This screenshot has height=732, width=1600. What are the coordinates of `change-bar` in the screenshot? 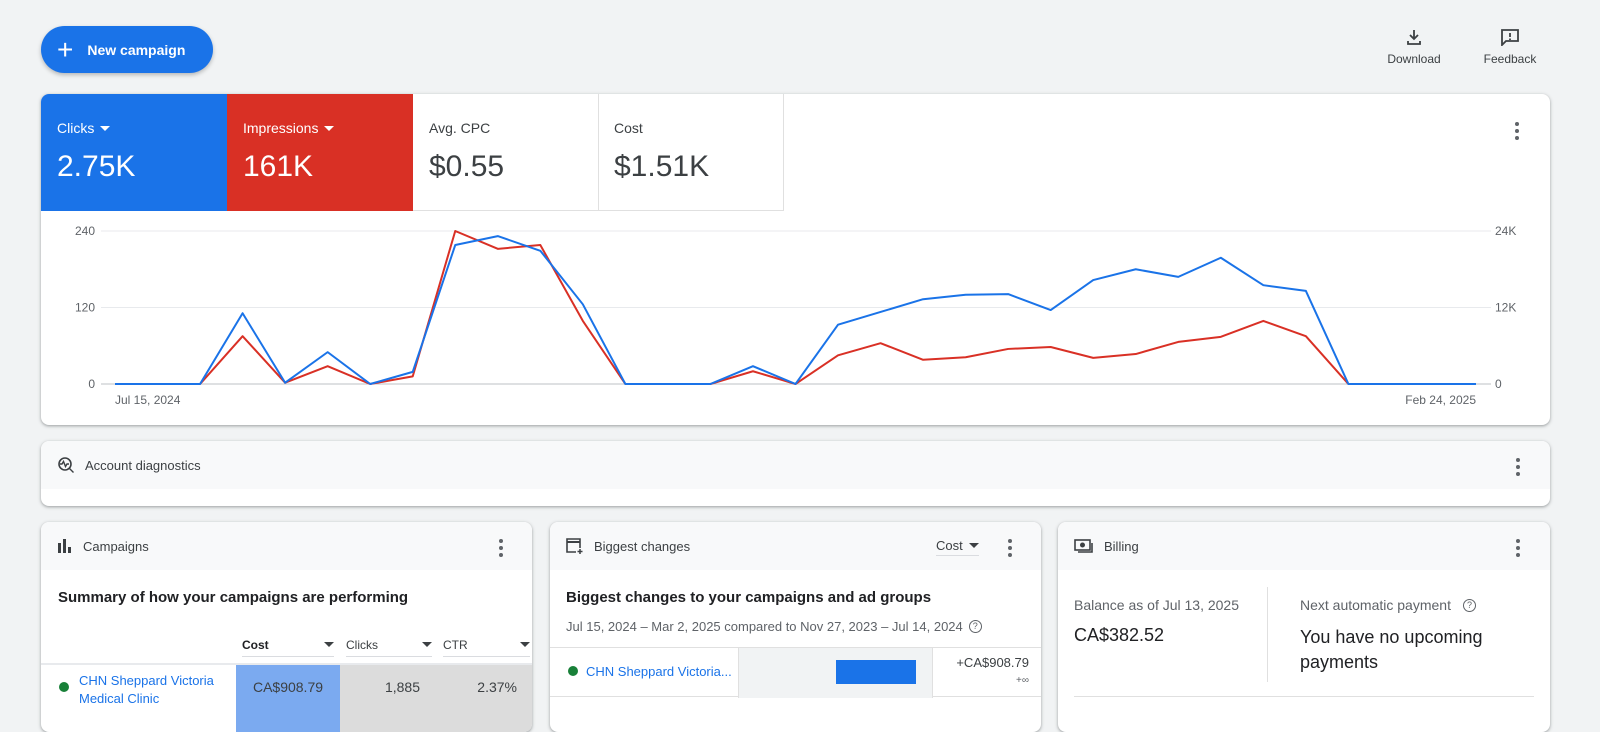 It's located at (876, 672).